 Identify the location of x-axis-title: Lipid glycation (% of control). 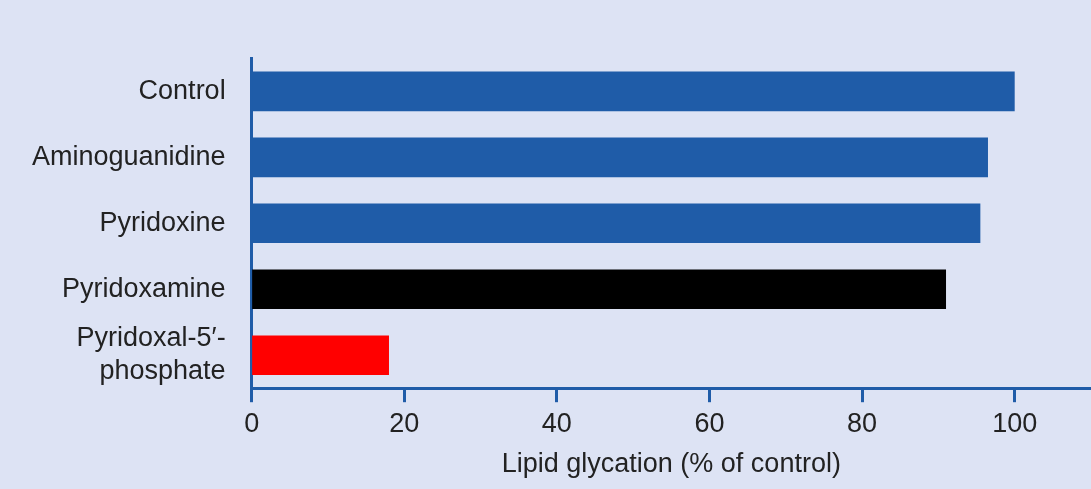
(671, 463).